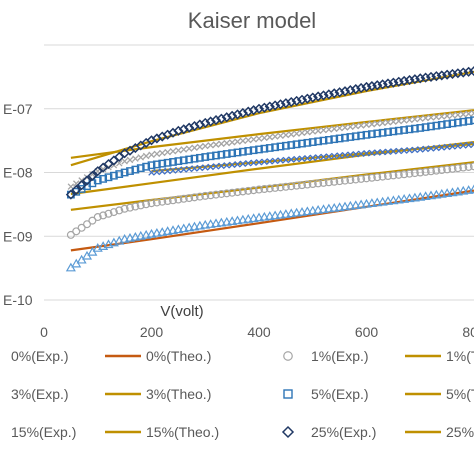 The image size is (474, 474). I want to click on legend-label: 0%(Theo.), so click(178, 356).